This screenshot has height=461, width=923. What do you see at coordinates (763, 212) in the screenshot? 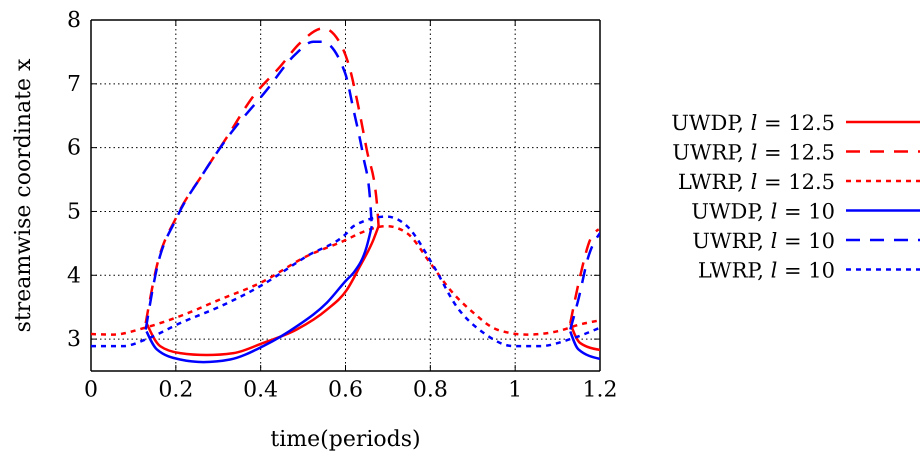
I see `legend-label: UWDP, 𝑙 = 10` at bounding box center [763, 212].